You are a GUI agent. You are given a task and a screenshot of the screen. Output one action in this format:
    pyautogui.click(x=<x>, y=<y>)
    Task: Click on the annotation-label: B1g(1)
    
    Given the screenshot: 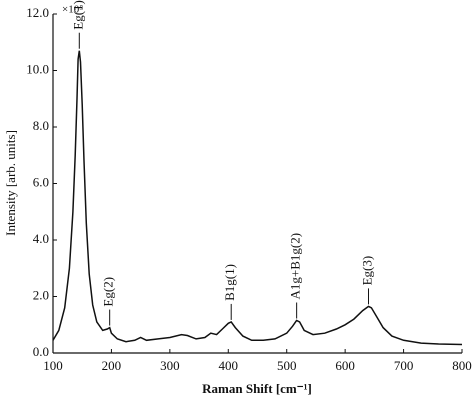 What is the action you would take?
    pyautogui.click(x=229, y=282)
    